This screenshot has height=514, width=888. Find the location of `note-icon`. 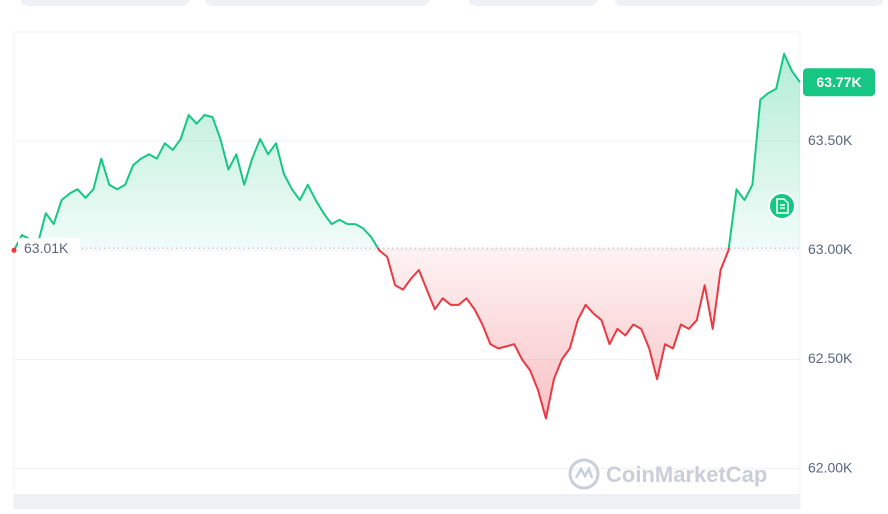

note-icon is located at coordinates (782, 206).